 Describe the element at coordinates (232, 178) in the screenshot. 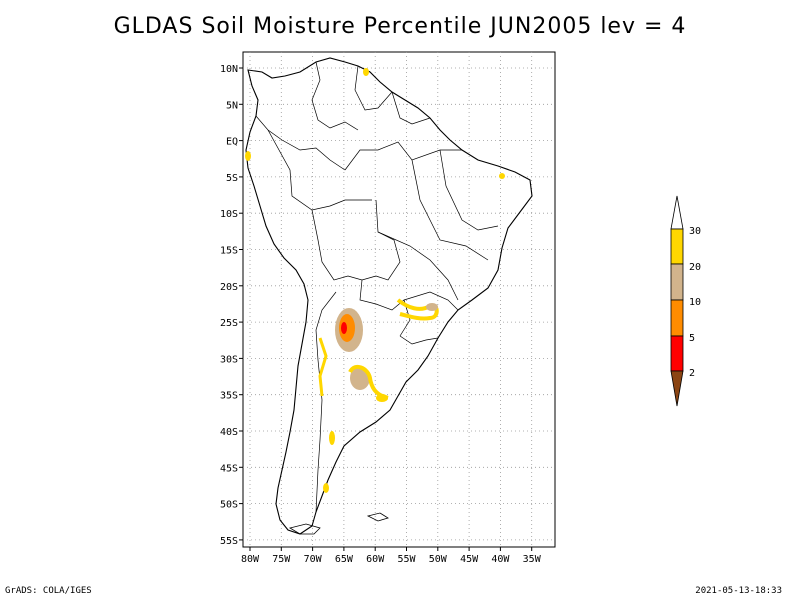

I see `lat-label: 5S` at that location.